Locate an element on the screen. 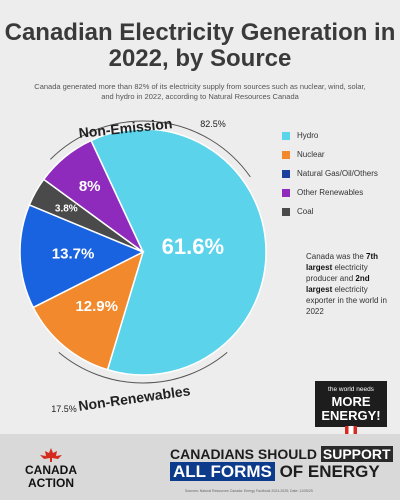 The image size is (400, 500). legend-label: Natural Gas/Oil/Others is located at coordinates (337, 173).